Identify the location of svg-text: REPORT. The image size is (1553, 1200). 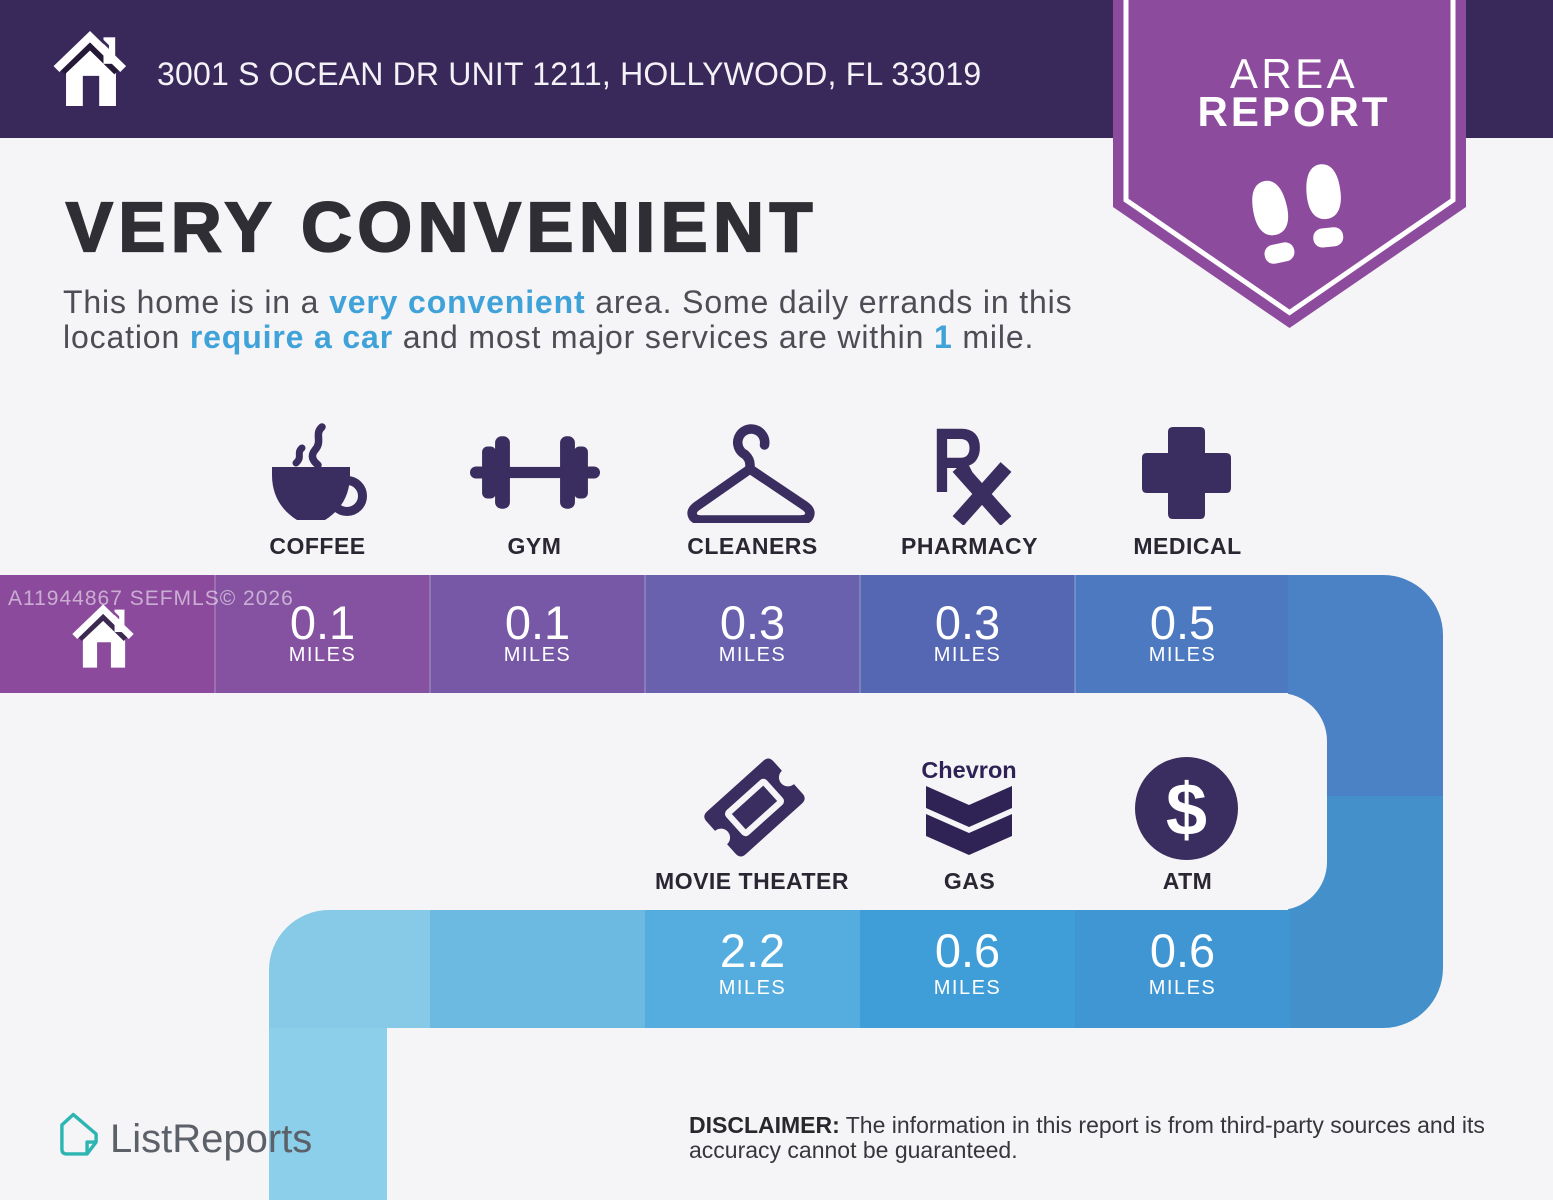
(1293, 111).